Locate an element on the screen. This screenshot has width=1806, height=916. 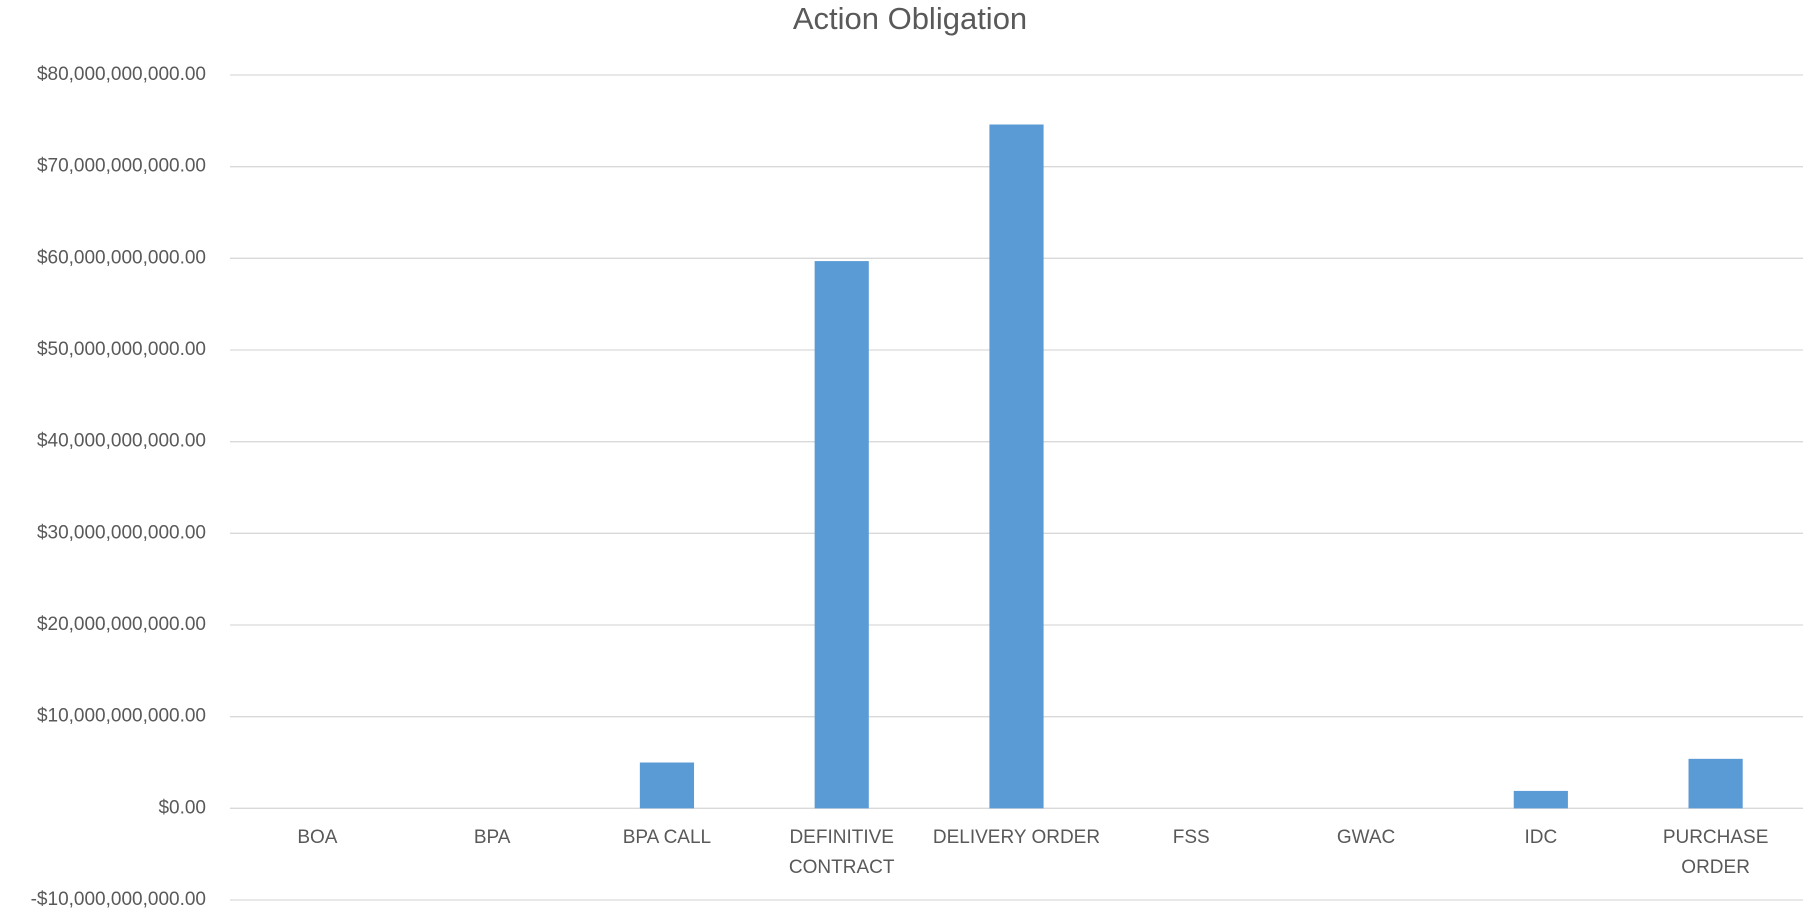
x-tick-label: FSS is located at coordinates (1191, 838).